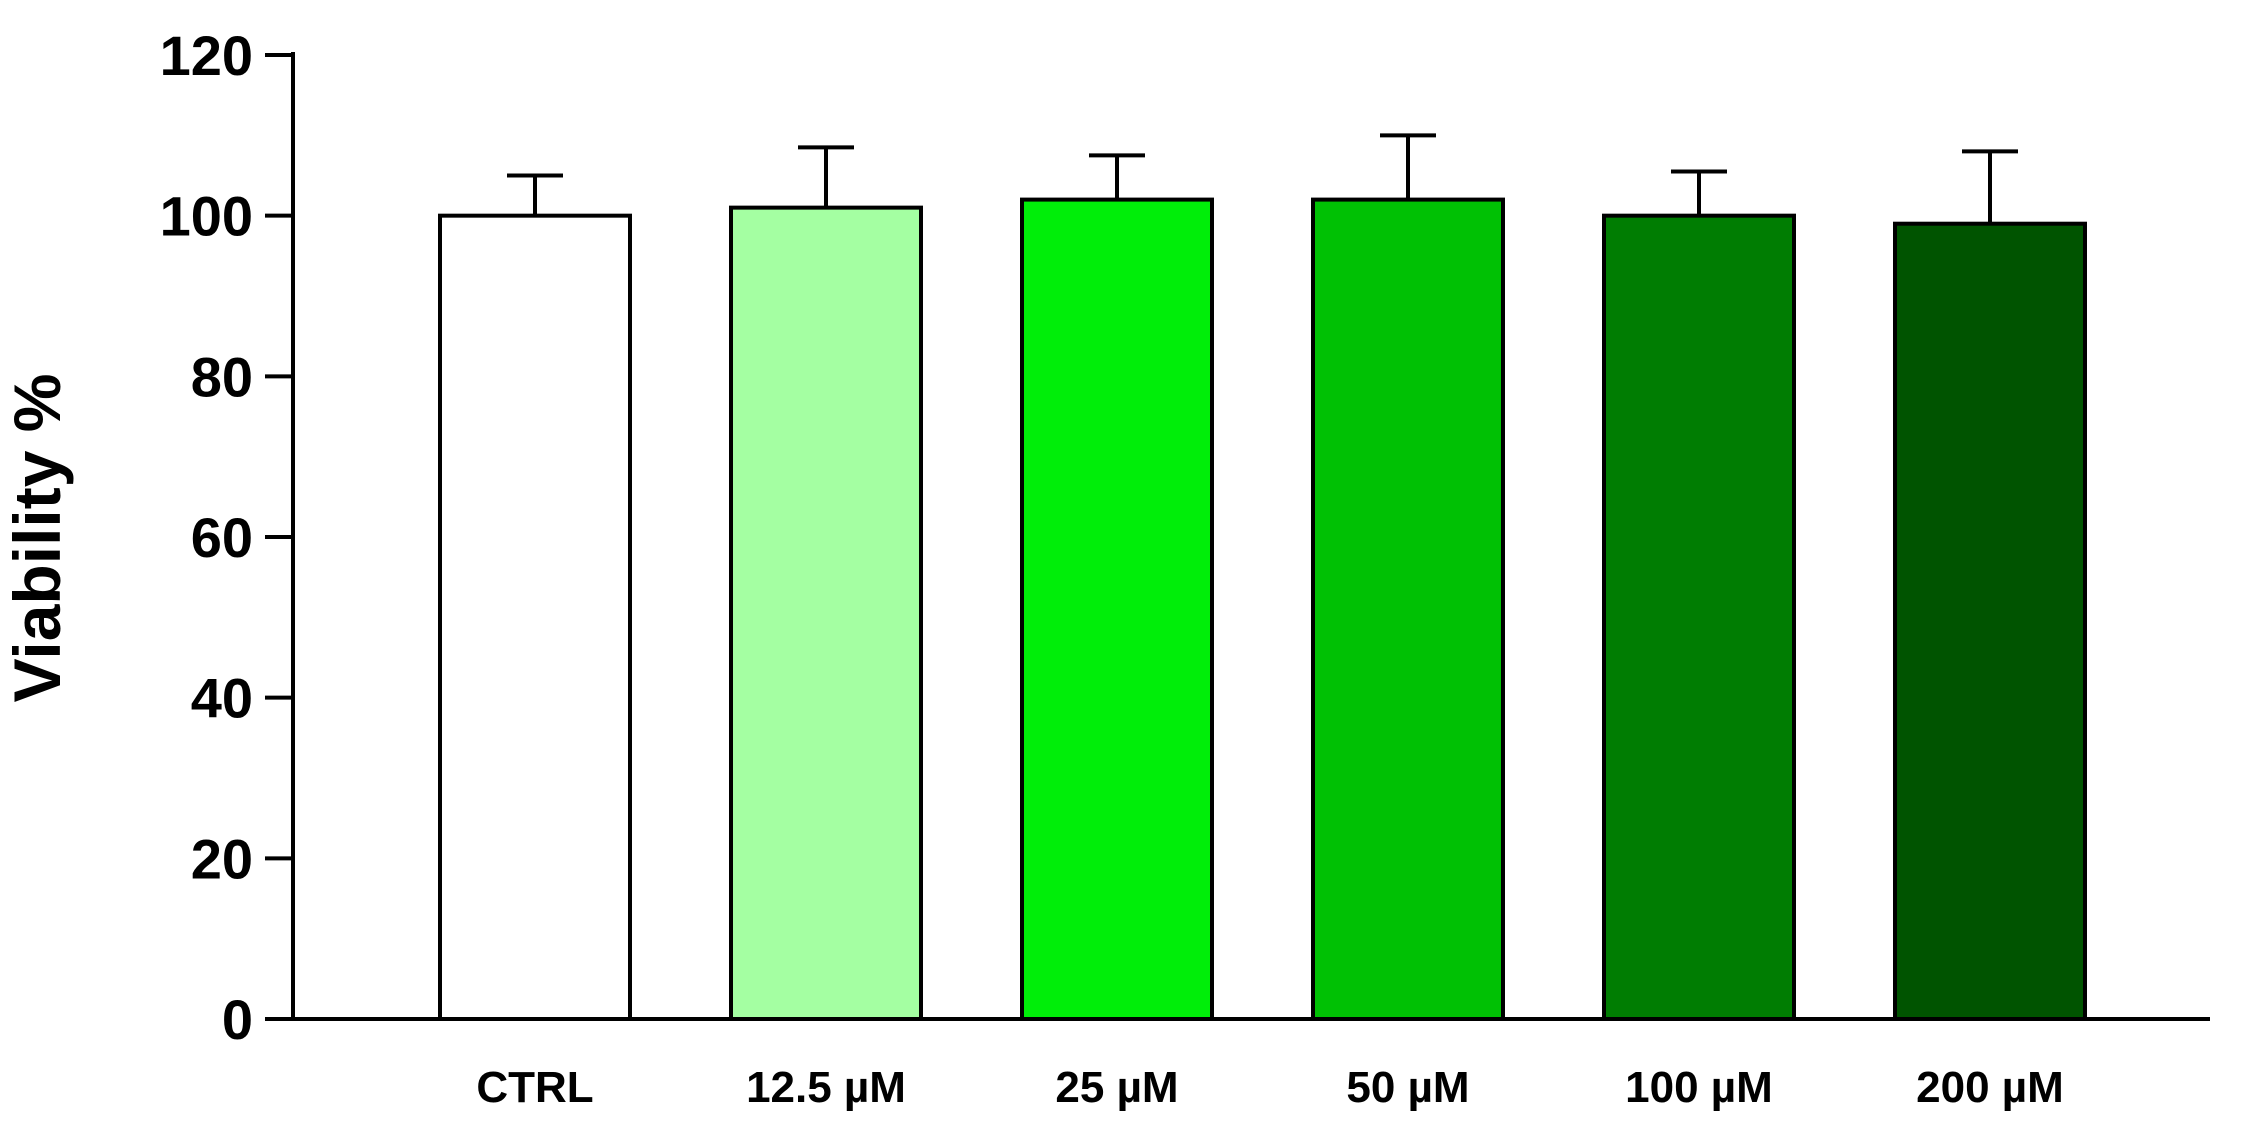 The image size is (2259, 1130). What do you see at coordinates (206, 55) in the screenshot?
I see `y-tick-label: 120` at bounding box center [206, 55].